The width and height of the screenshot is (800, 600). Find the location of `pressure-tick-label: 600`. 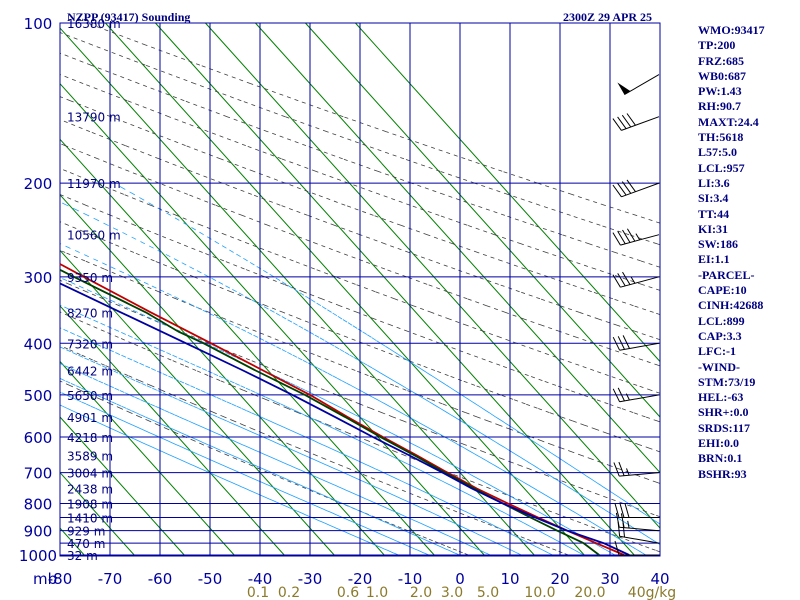

pressure-tick-label: 600 is located at coordinates (38, 438).